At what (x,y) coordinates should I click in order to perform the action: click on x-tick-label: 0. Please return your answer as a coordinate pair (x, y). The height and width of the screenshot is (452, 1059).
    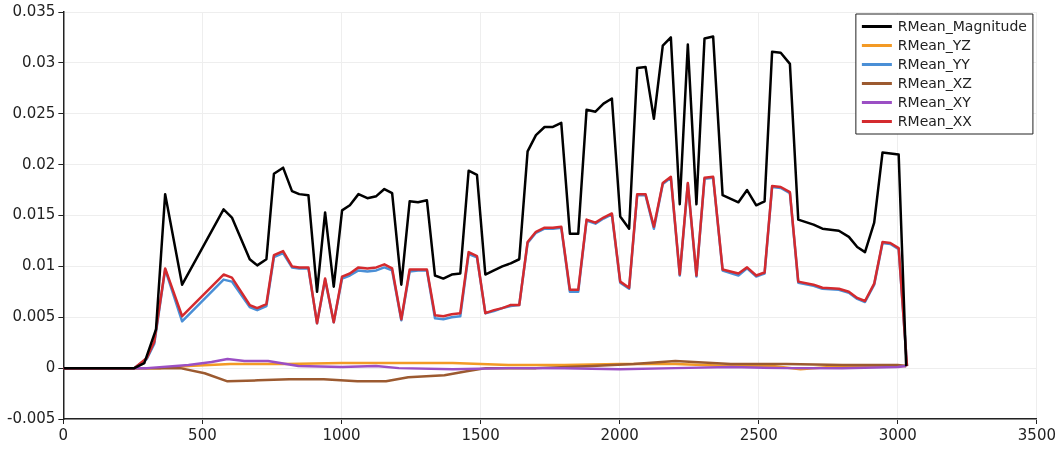
    Looking at the image, I should click on (63, 434).